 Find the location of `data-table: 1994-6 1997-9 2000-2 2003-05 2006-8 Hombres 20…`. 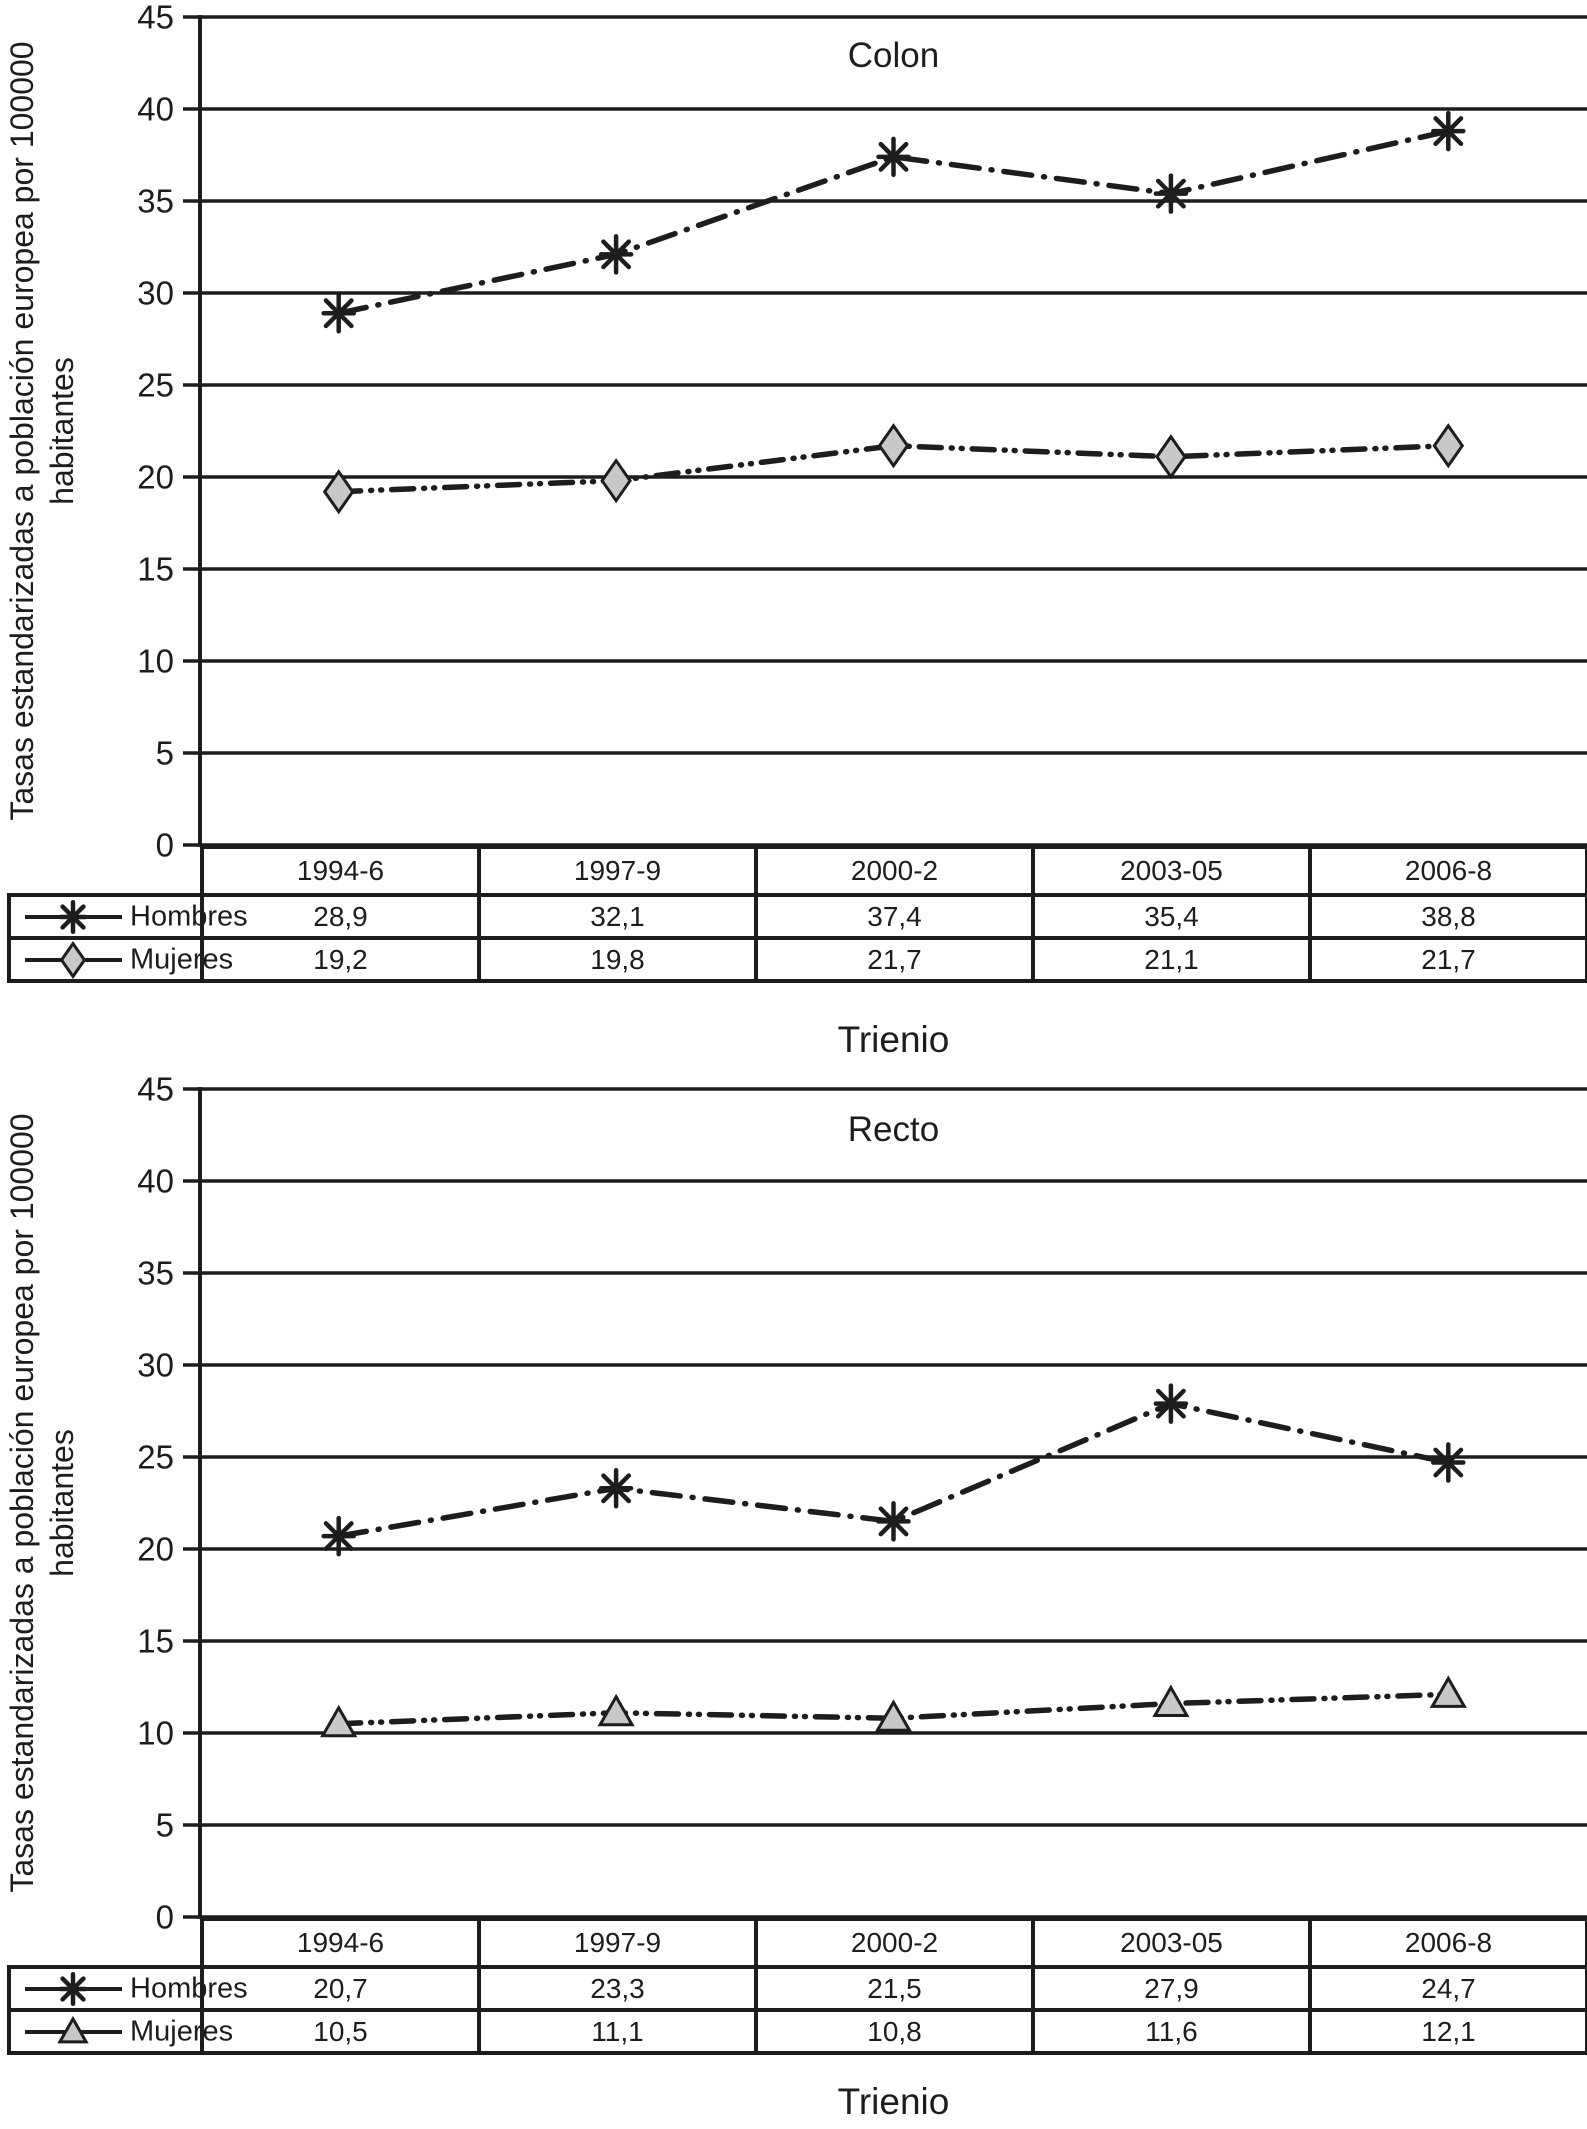

data-table: 1994-6 1997-9 2000-2 2003-05 2006-8 Hombres 20… is located at coordinates (797, 1986).